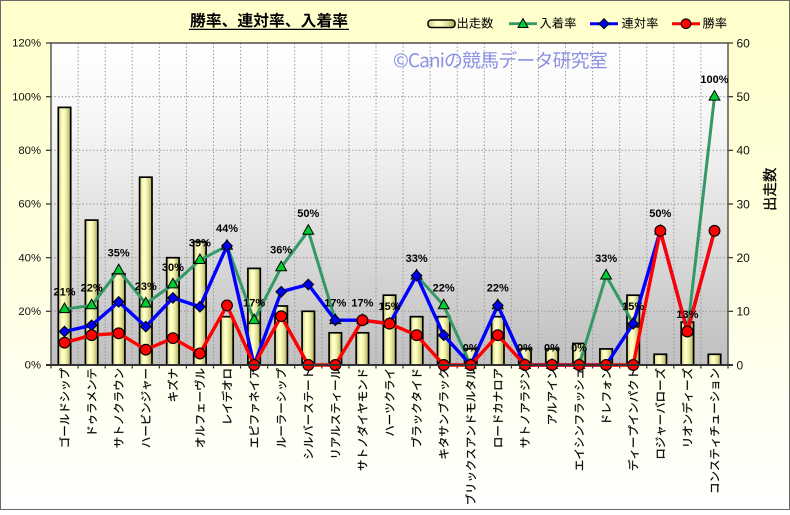 Image resolution: width=790 pixels, height=515 pixels. What do you see at coordinates (29, 205) in the screenshot?
I see `svg-text: 60%` at bounding box center [29, 205].